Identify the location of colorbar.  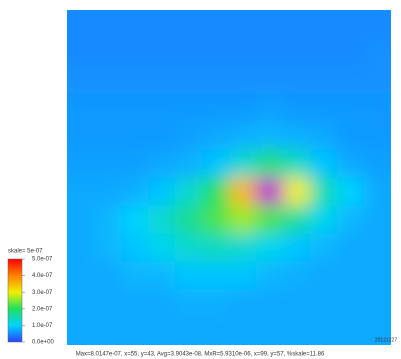
(15, 300).